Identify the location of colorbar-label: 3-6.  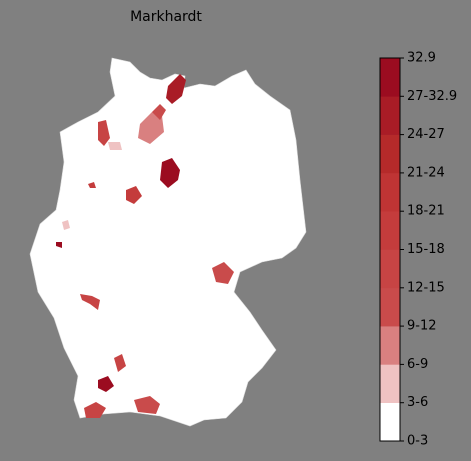
(417, 402).